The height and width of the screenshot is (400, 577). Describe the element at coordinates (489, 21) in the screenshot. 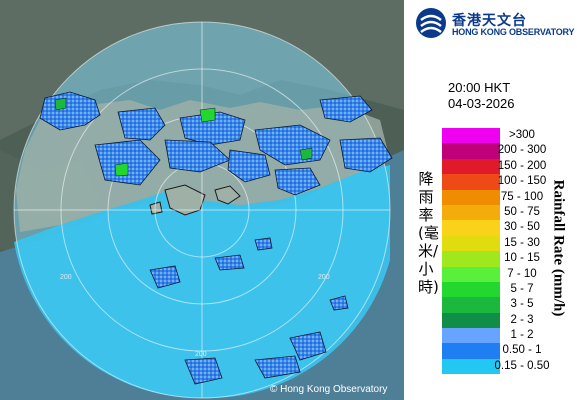

I see `organization-name-zh: 香港天文台` at that location.